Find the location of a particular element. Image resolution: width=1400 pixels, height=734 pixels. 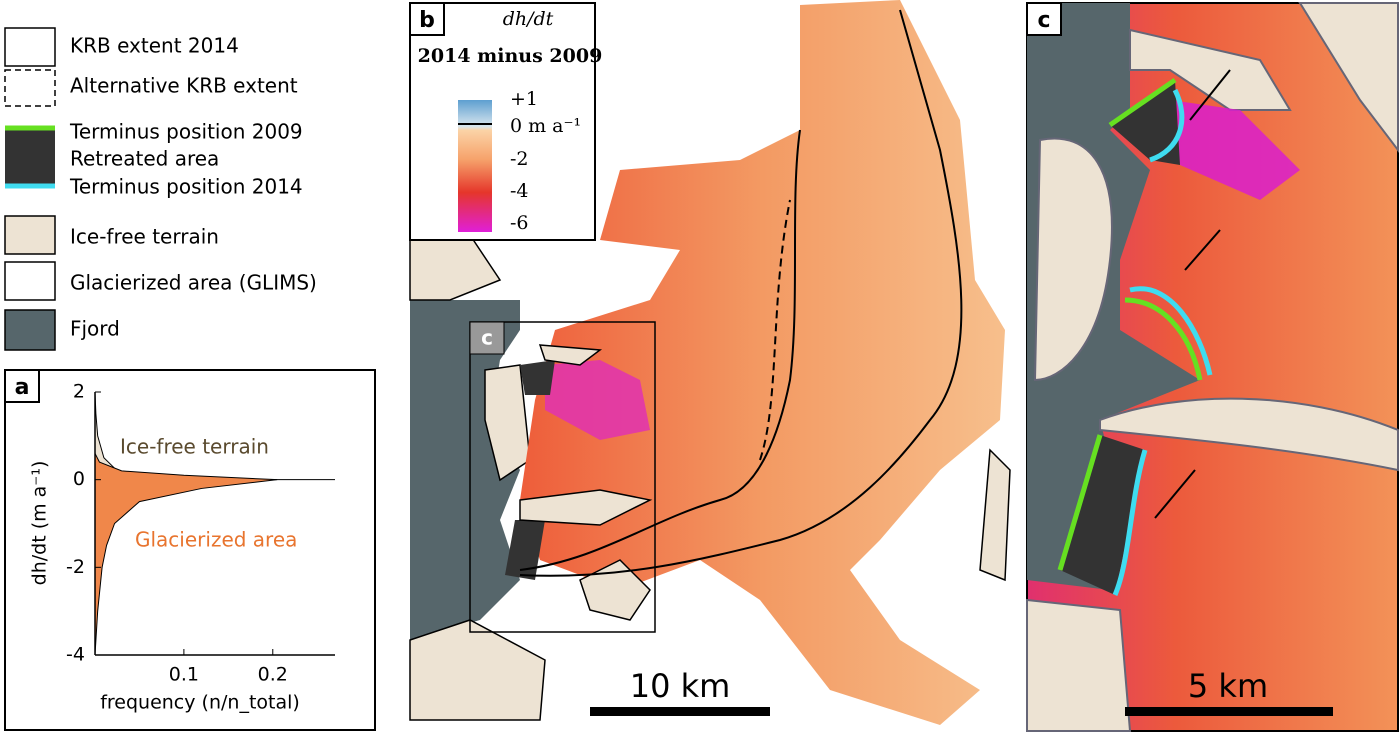

colorbar-tick: 0 m a⁻¹ is located at coordinates (545, 126).